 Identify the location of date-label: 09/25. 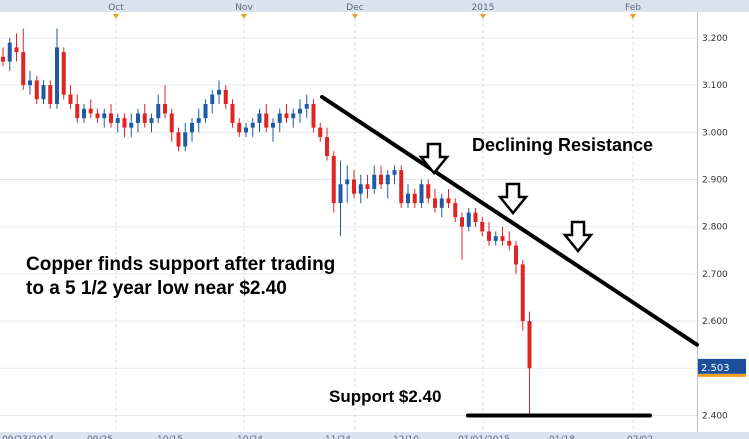
(100, 437).